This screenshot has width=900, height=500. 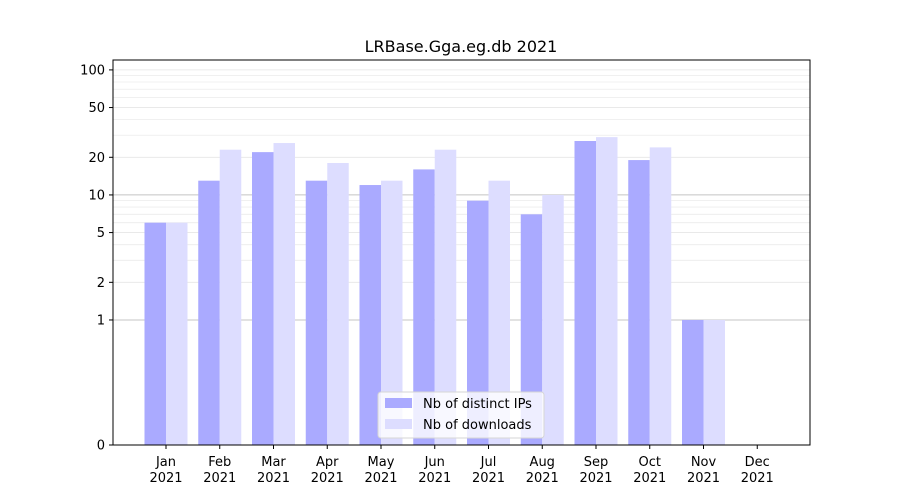 I want to click on y-tick-label: 0, so click(x=101, y=446).